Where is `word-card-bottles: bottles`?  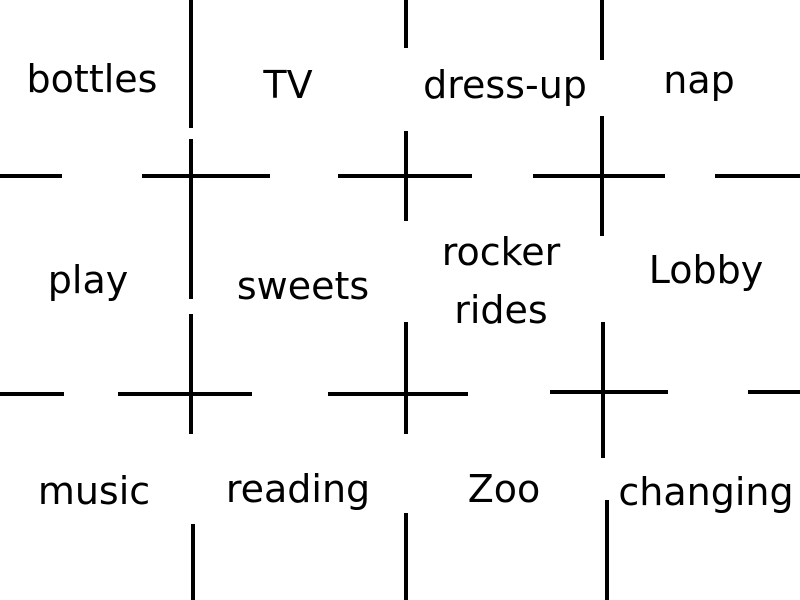 word-card-bottles: bottles is located at coordinates (92, 79).